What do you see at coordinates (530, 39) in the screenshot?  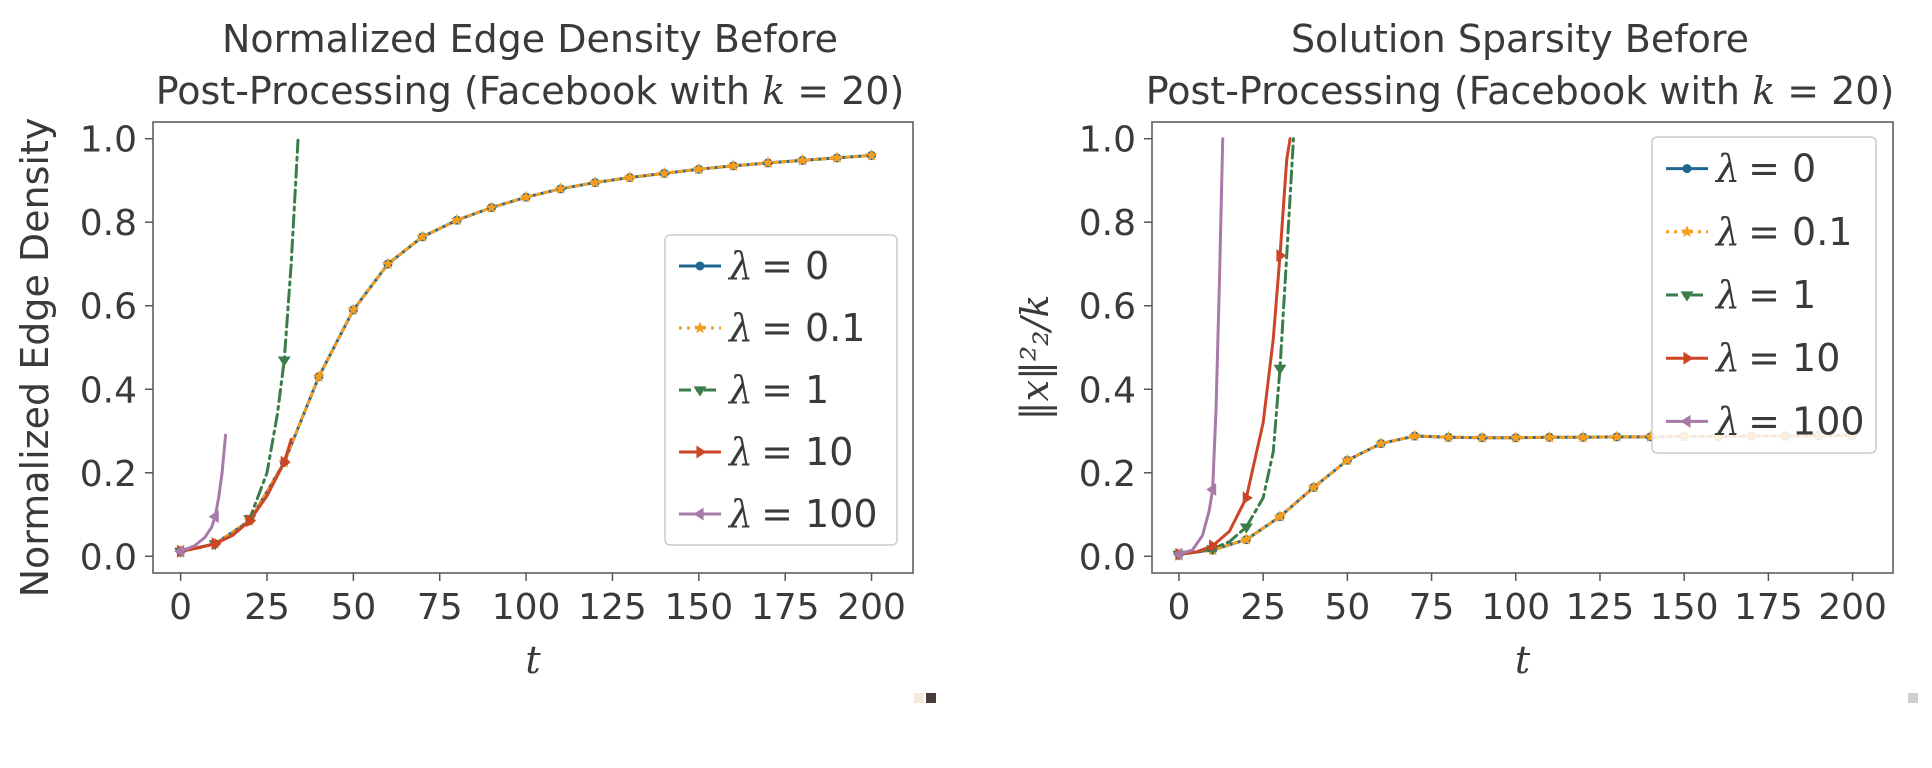 I see `chart-title-line1: Normalized Edge Density Before` at bounding box center [530, 39].